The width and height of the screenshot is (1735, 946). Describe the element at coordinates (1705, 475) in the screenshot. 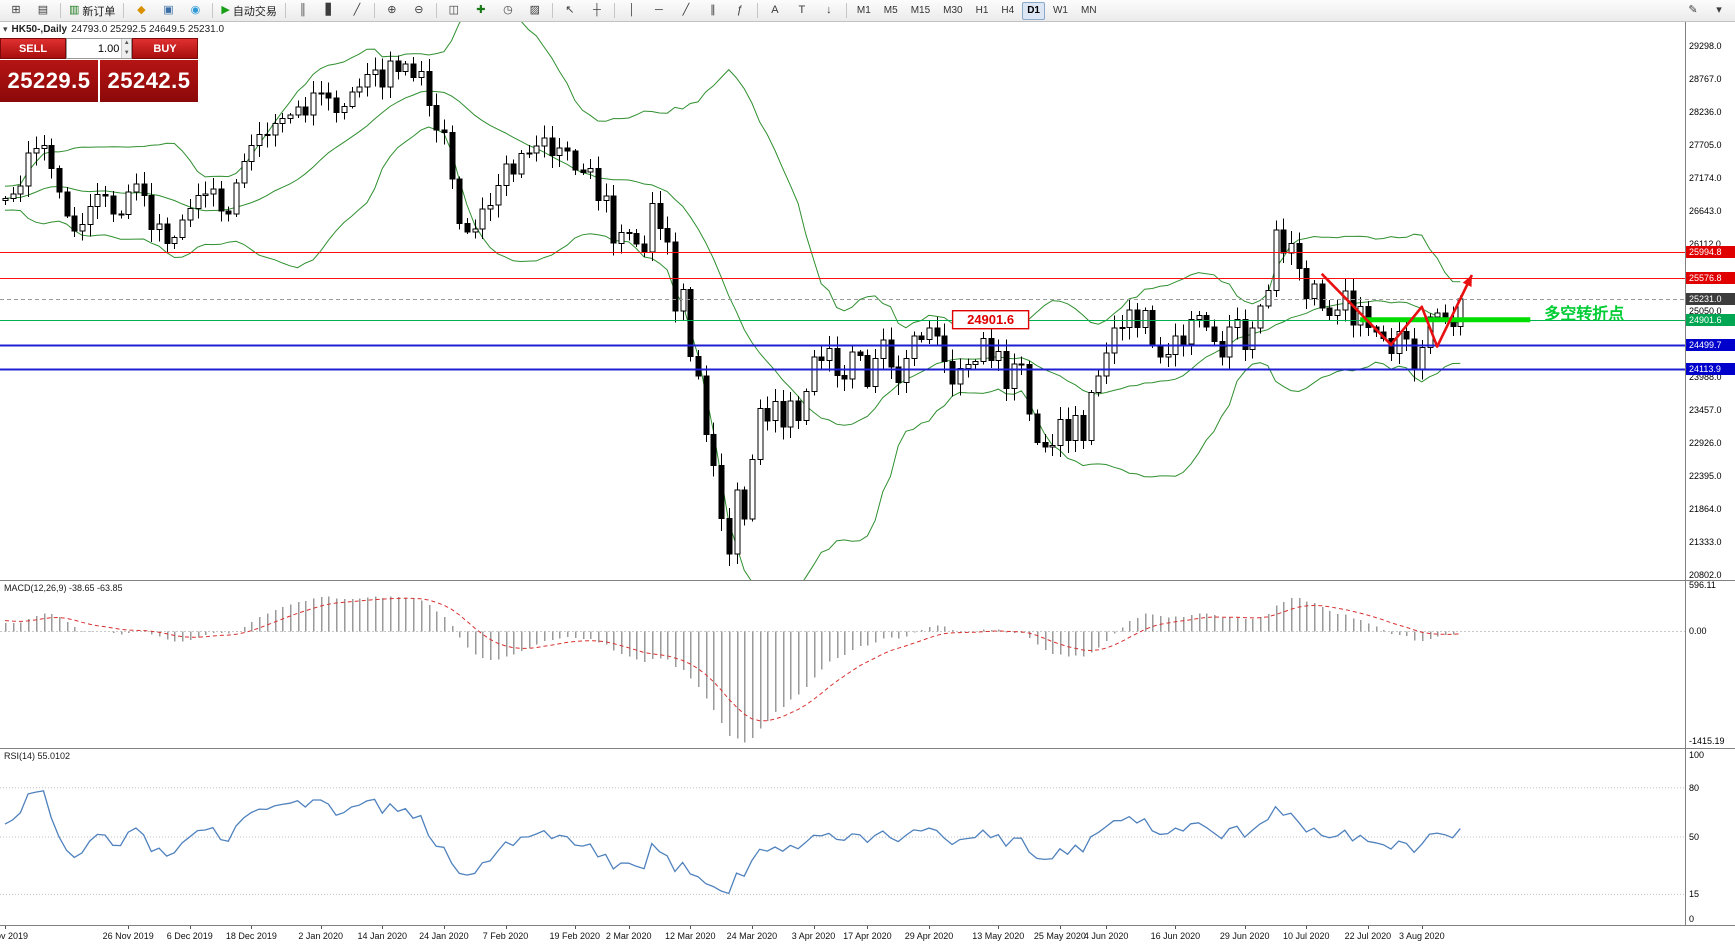

I see `price-tick-label: 22395.0` at that location.